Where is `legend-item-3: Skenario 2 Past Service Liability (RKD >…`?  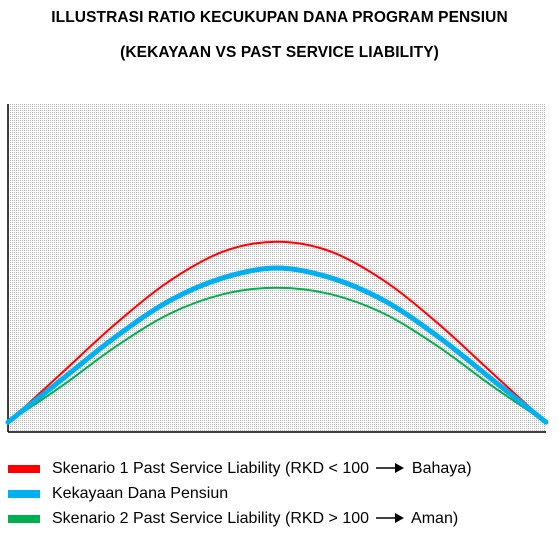
legend-item-3: Skenario 2 Past Service Liability (RKD >… is located at coordinates (240, 518).